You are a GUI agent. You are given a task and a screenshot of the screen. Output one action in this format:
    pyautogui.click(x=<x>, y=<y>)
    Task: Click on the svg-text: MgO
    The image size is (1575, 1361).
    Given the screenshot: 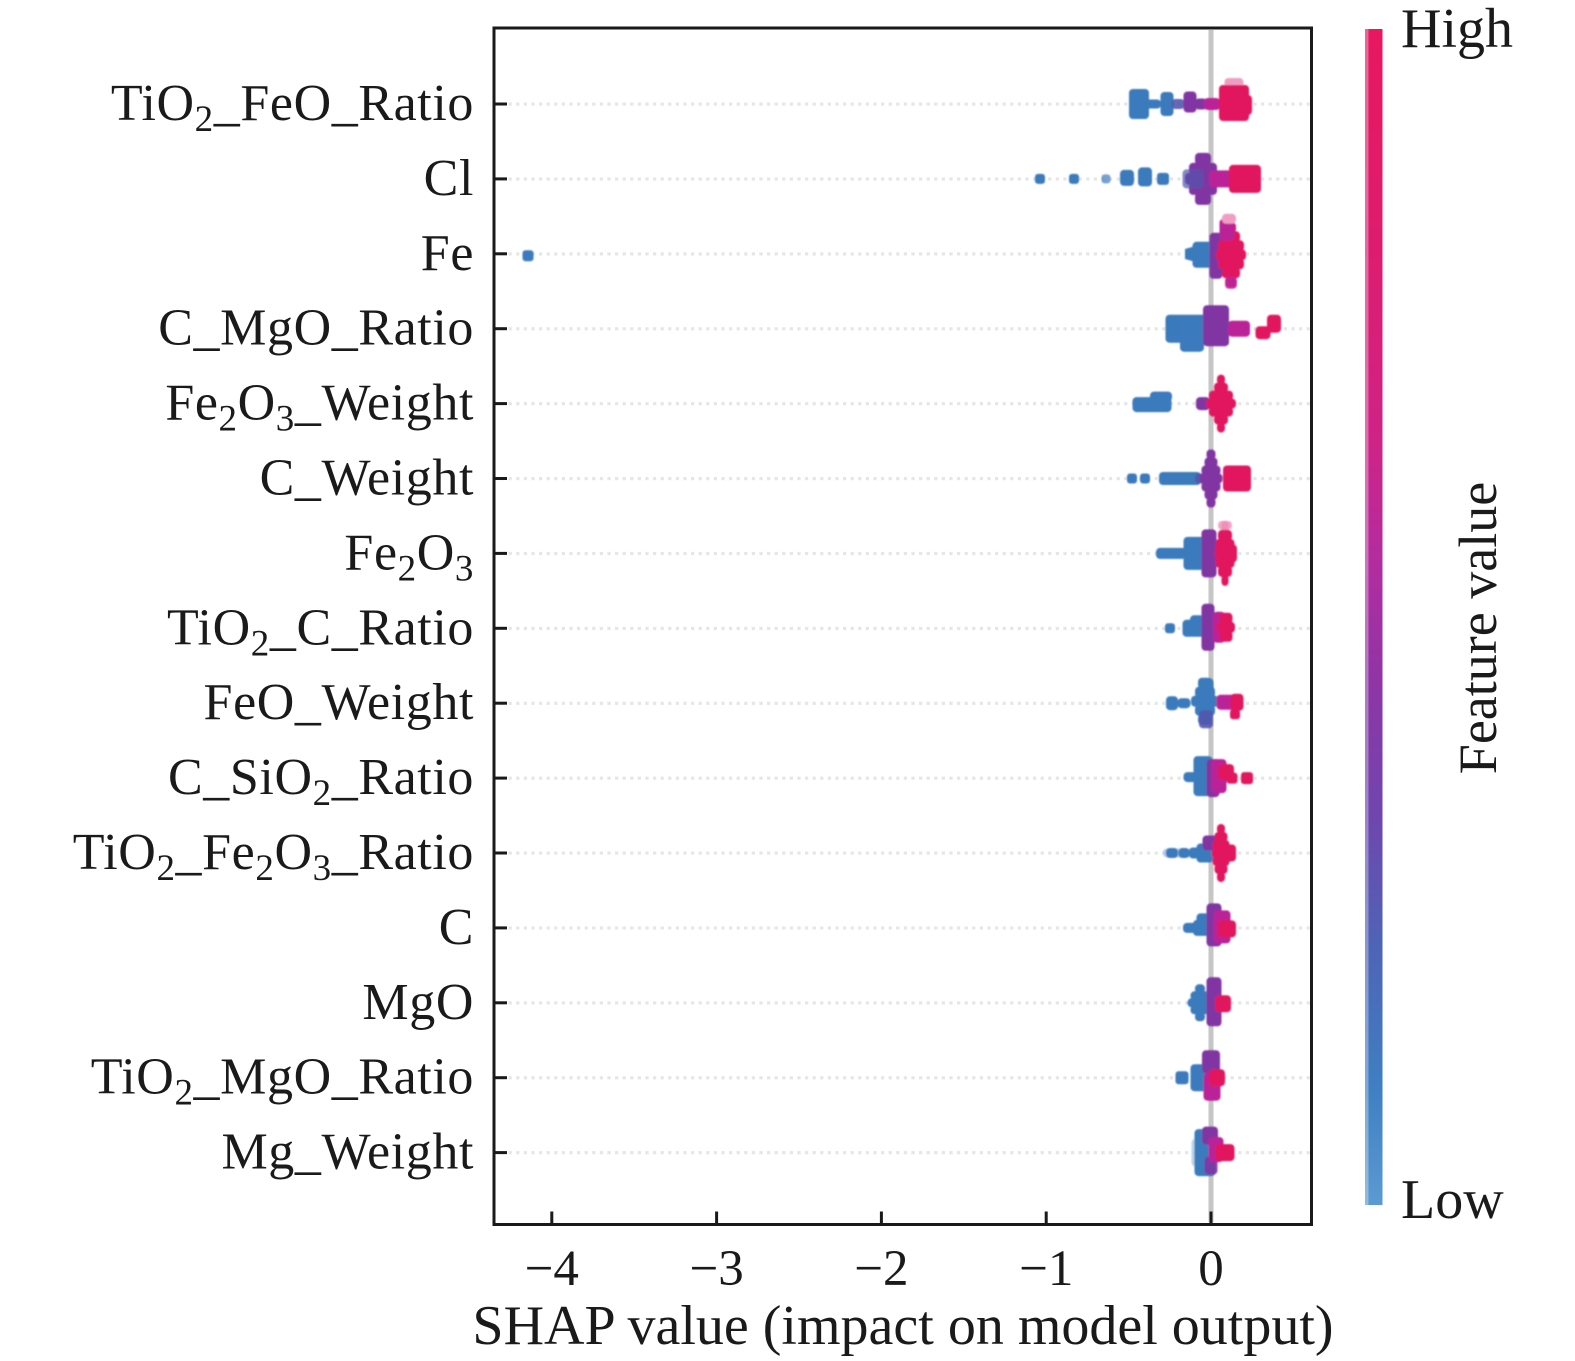 What is the action you would take?
    pyautogui.click(x=418, y=1002)
    